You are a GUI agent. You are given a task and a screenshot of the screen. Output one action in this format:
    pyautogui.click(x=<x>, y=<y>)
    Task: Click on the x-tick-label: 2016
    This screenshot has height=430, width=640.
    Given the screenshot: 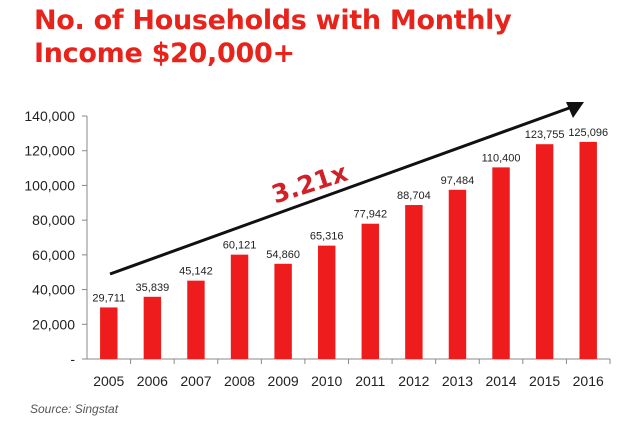 What is the action you would take?
    pyautogui.click(x=588, y=381)
    